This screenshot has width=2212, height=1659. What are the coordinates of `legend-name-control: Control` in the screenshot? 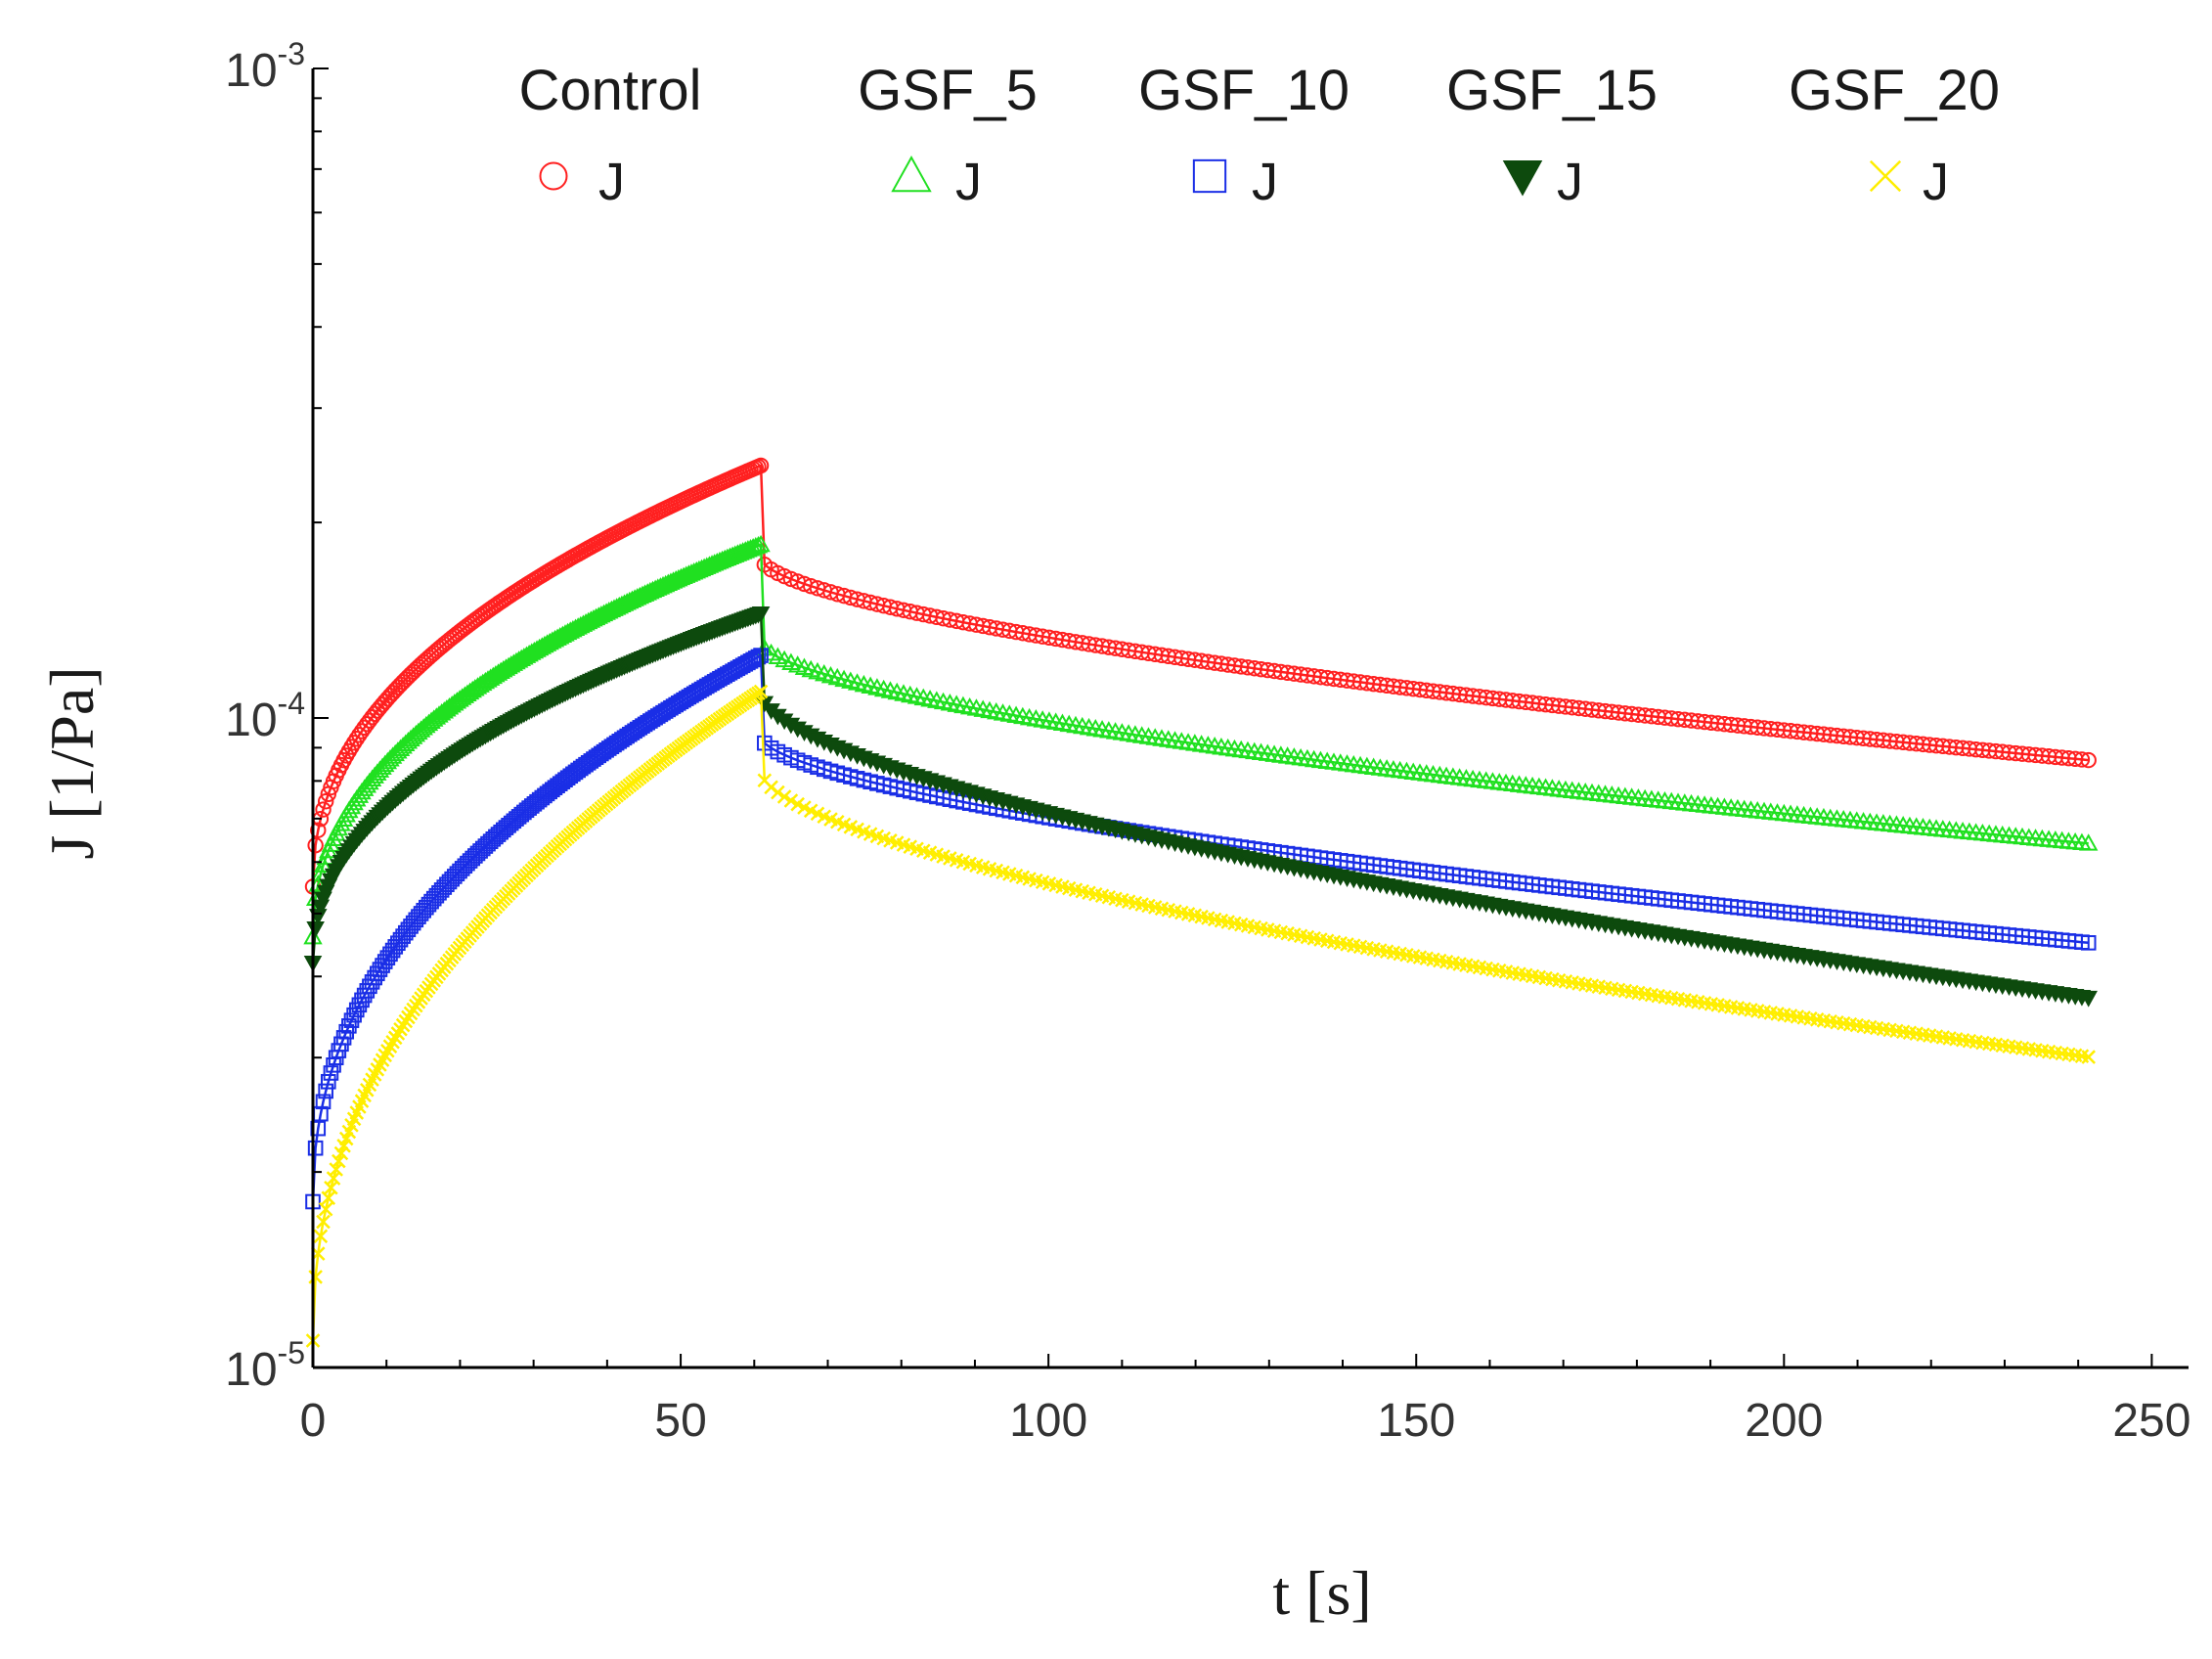 It's located at (610, 90).